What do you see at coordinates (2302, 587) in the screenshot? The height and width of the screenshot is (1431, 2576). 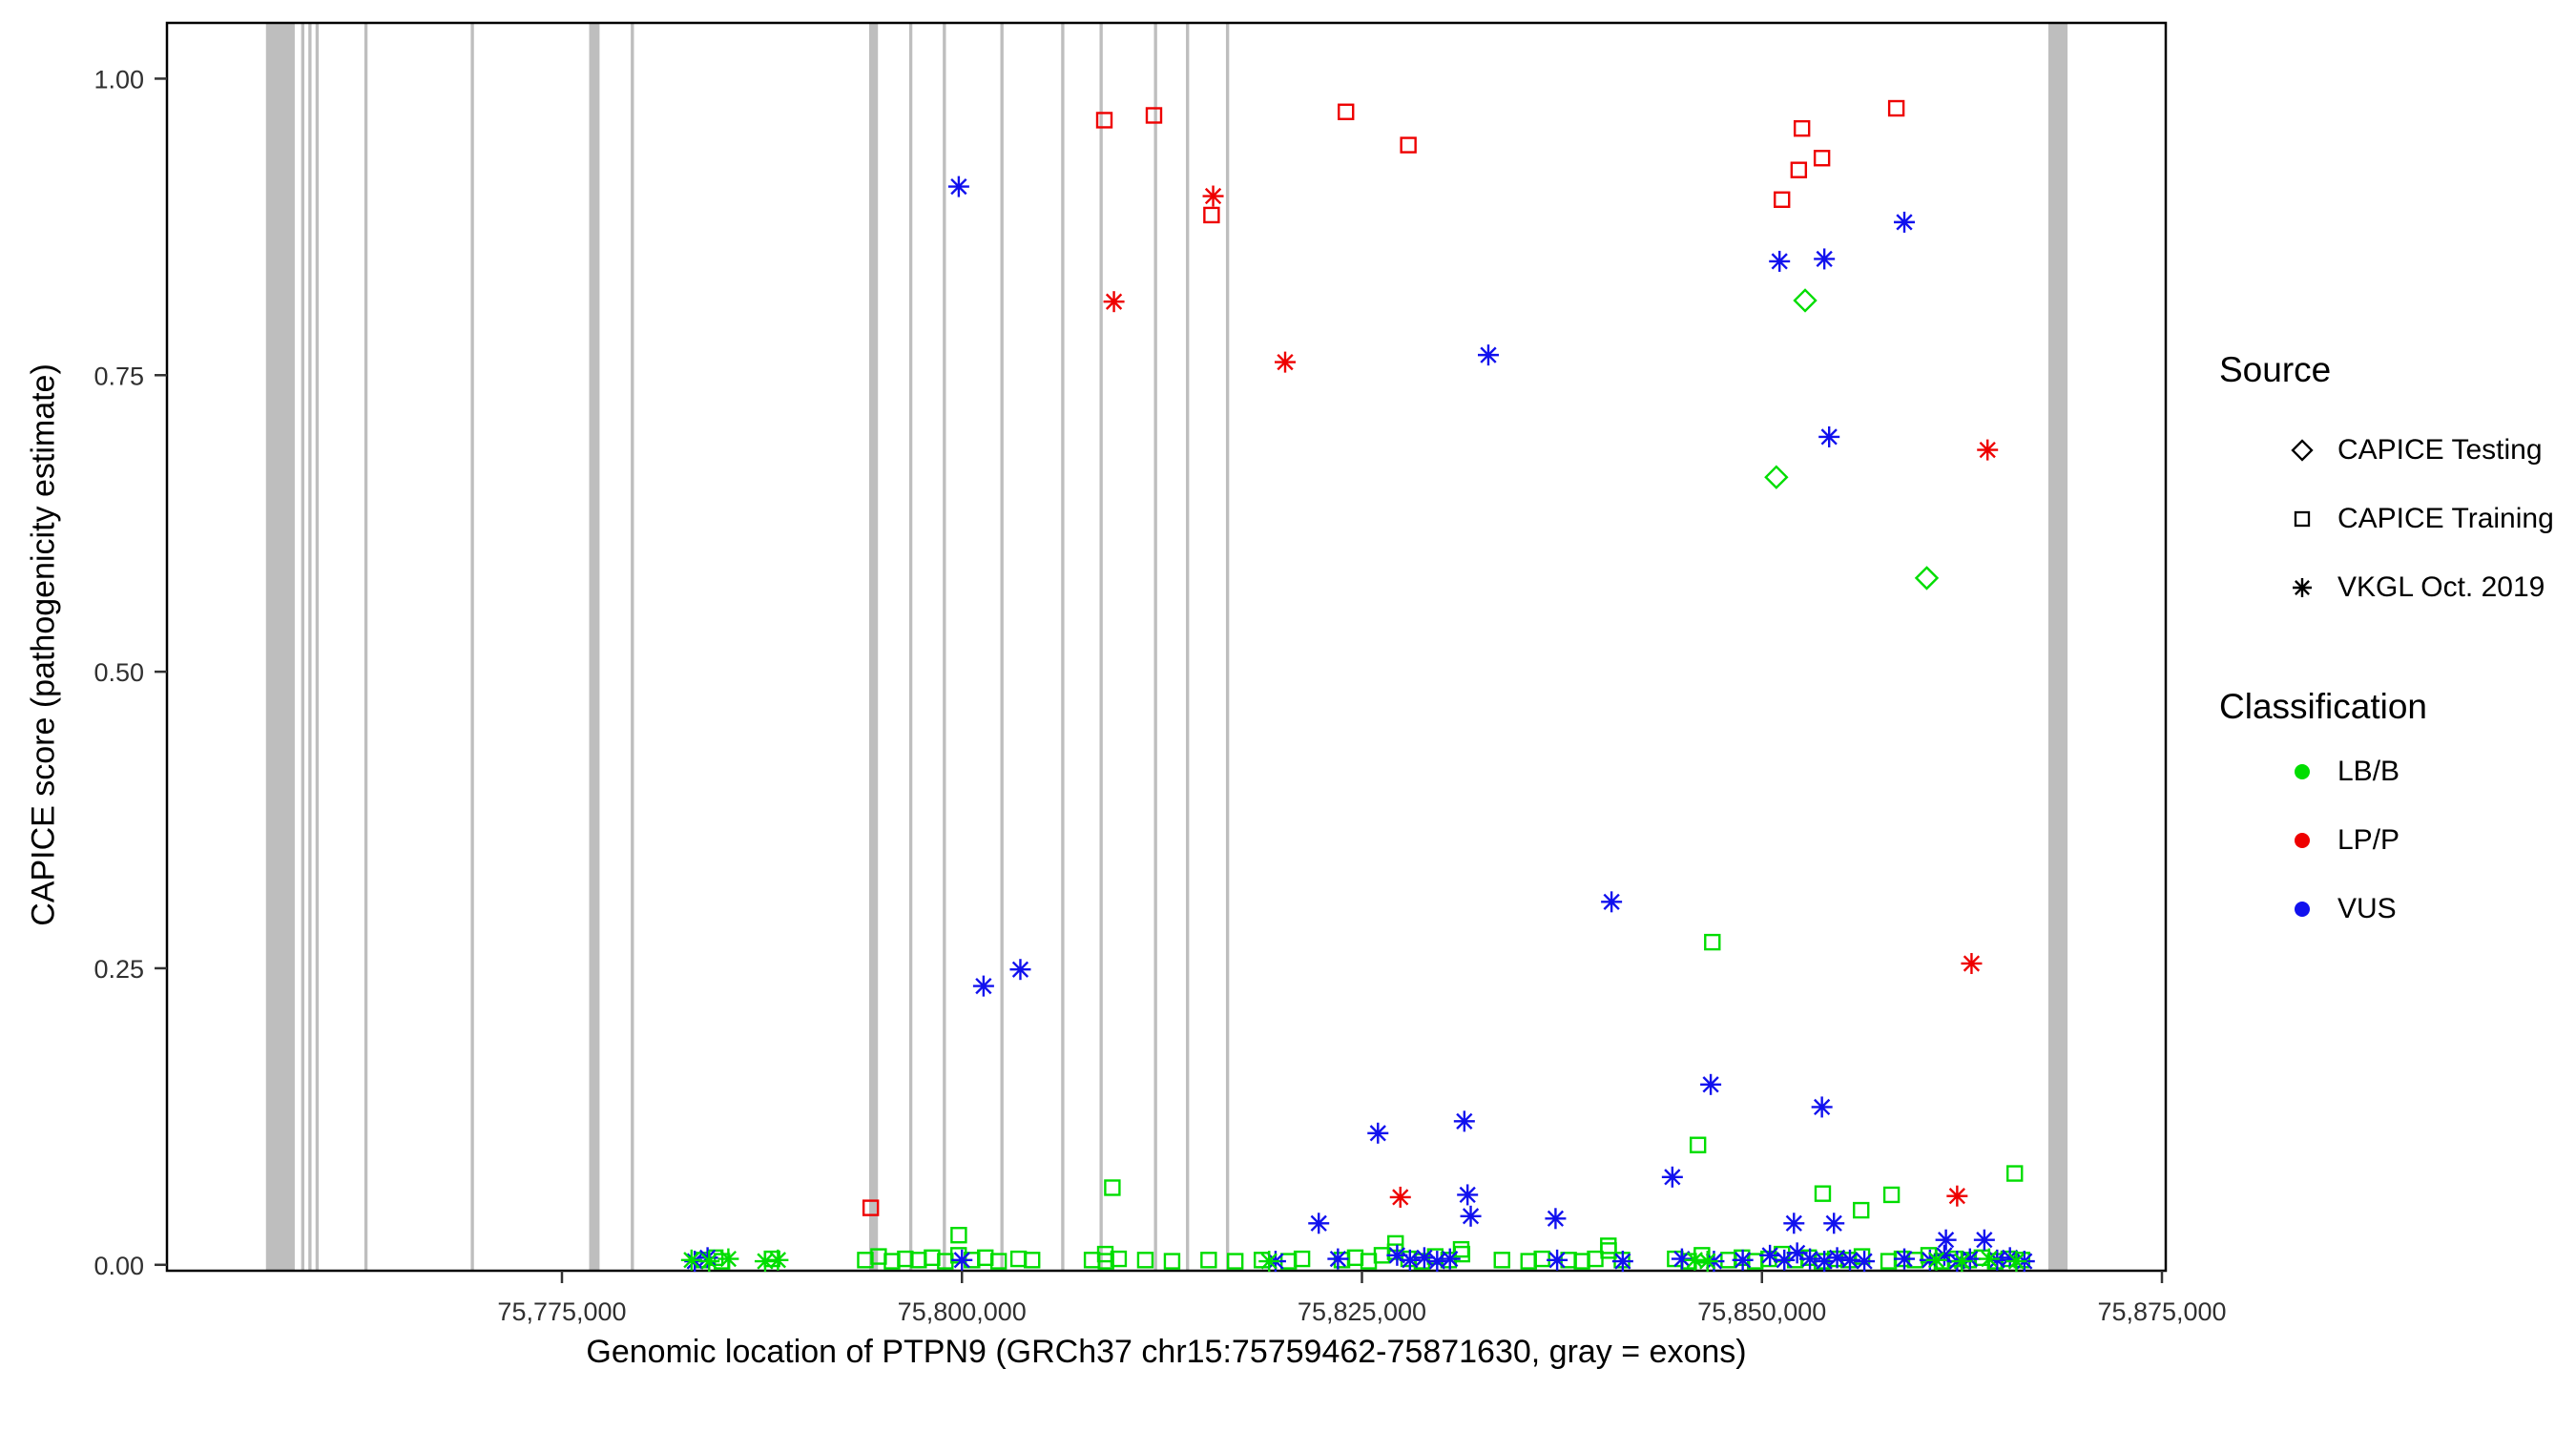 I see `asterisk-icon` at bounding box center [2302, 587].